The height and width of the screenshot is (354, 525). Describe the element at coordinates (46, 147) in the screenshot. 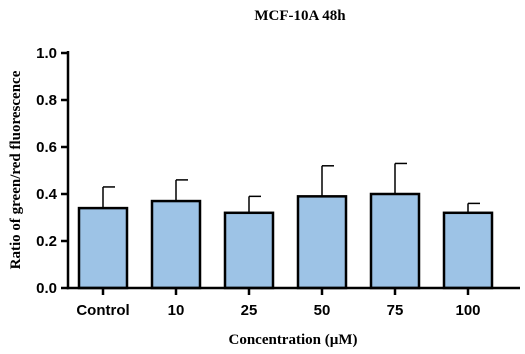

I see `y-tick-label: 0.6` at that location.